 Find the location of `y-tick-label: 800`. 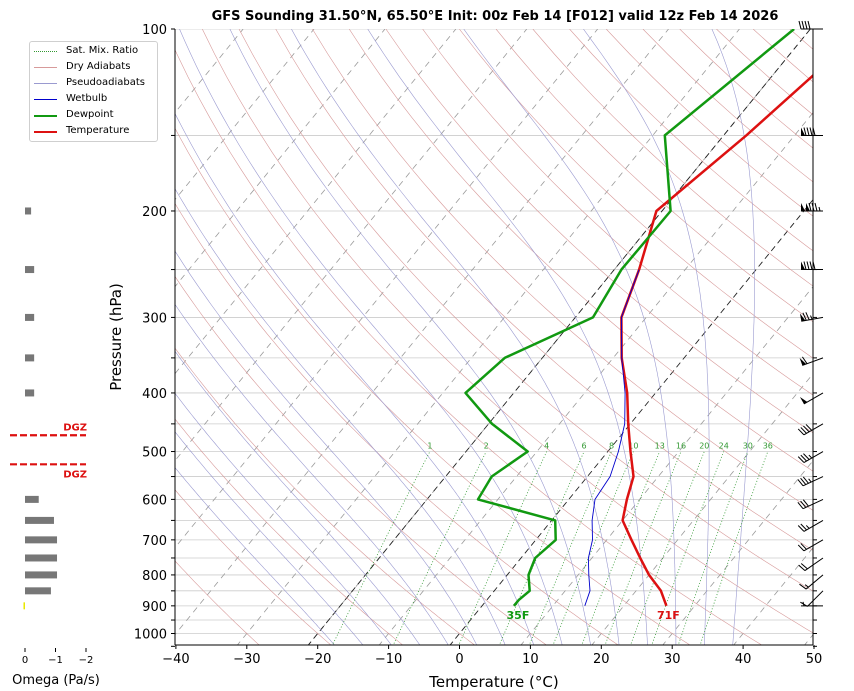

y-tick-label: 800 is located at coordinates (154, 576).